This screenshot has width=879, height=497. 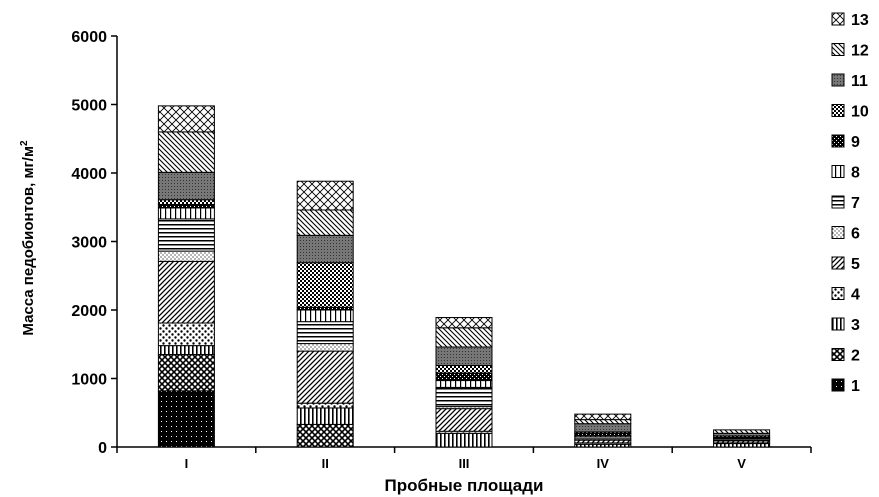 What do you see at coordinates (855, 356) in the screenshot?
I see `legend-label-2: 2` at bounding box center [855, 356].